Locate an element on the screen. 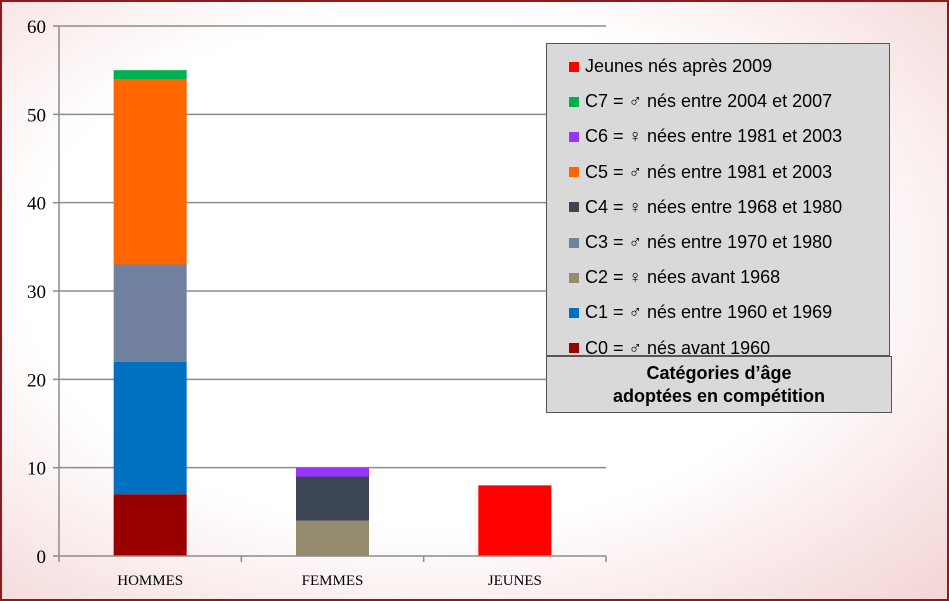 The height and width of the screenshot is (601, 949). y-tick-label: 30 is located at coordinates (36, 292).